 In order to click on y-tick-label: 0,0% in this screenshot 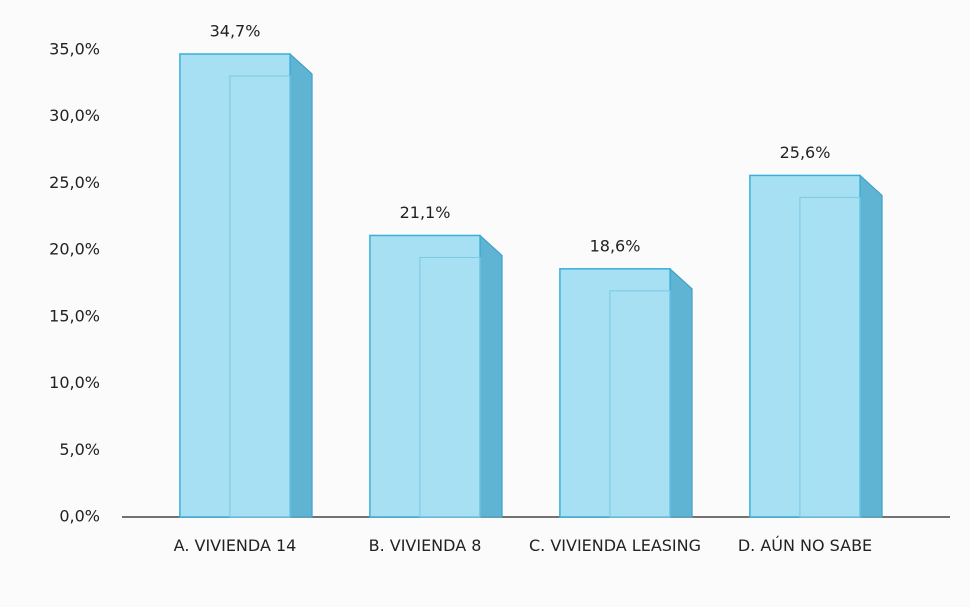, I will do `click(79, 516)`.